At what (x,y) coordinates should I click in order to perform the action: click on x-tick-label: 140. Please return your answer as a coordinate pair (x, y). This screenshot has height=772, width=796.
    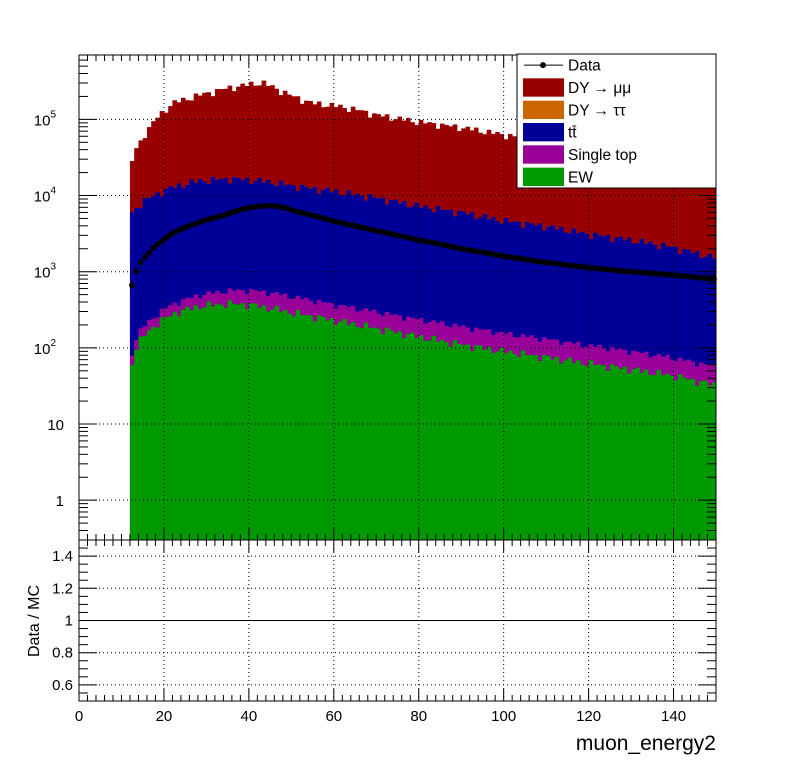
    Looking at the image, I should click on (673, 716).